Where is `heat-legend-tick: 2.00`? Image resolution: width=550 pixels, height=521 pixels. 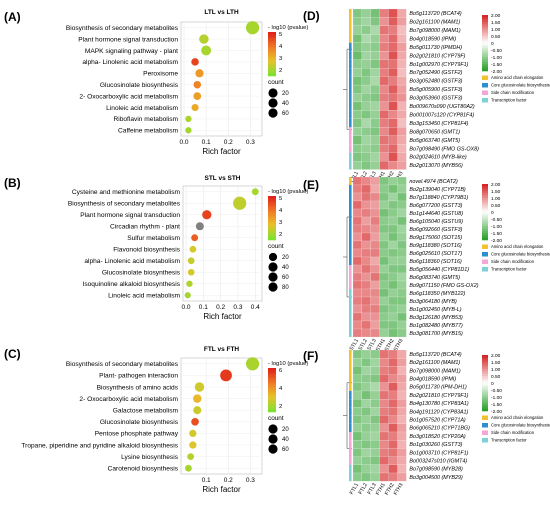 heat-legend-tick: 2.00 is located at coordinates (496, 16).